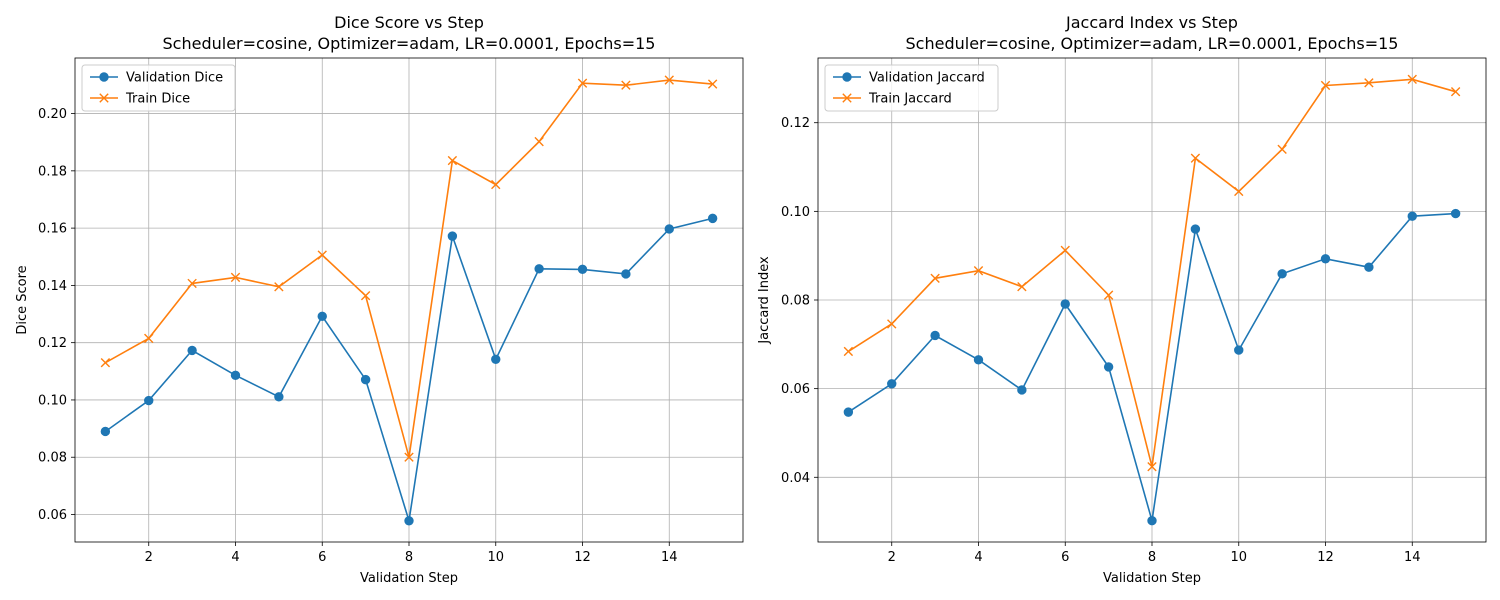 This screenshot has width=1500, height=600. Describe the element at coordinates (409, 557) in the screenshot. I see `dice-x-tick-label: 8` at that location.